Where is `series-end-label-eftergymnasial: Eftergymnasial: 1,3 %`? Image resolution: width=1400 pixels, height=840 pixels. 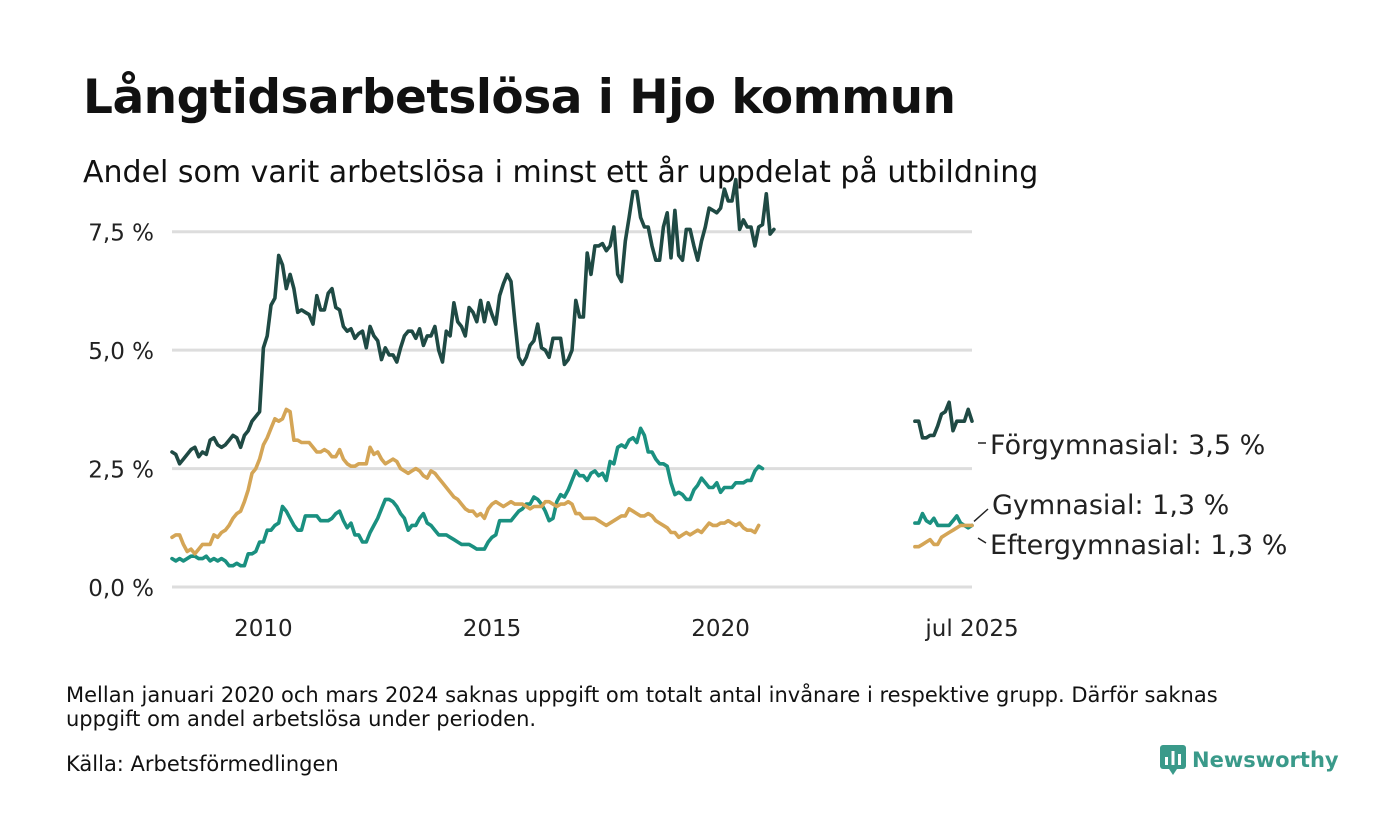 series-end-label-eftergymnasial: Eftergymnasial: 1,3 % is located at coordinates (1138, 545).